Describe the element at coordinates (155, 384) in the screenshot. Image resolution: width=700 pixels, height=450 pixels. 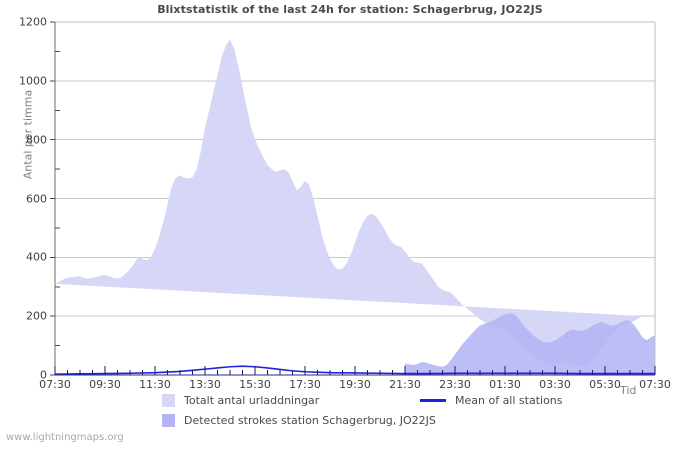
I see `x-tick-label: 11:30` at that location.